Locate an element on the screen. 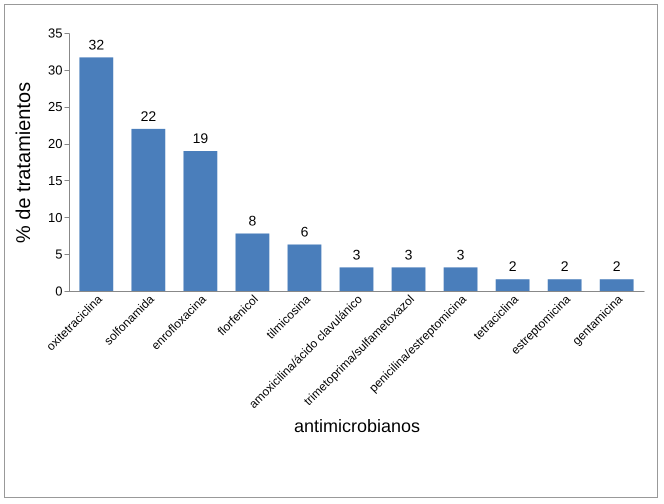 The height and width of the screenshot is (504, 664). y-tick-label: 30 is located at coordinates (55, 70).